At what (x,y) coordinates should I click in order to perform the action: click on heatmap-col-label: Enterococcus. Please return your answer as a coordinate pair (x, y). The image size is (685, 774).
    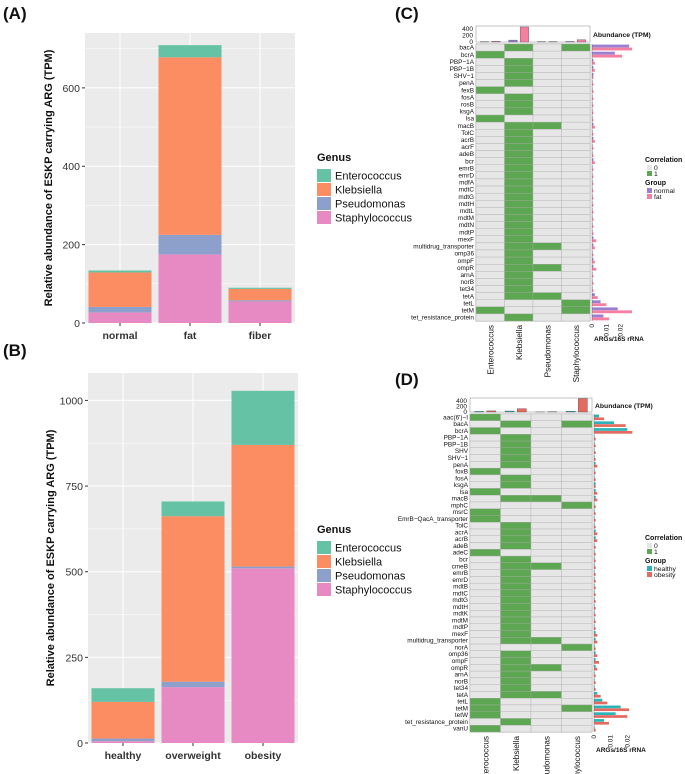
    Looking at the image, I should click on (485, 755).